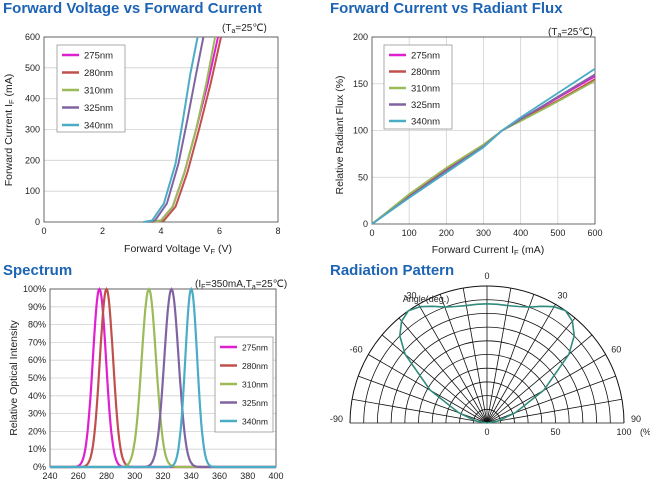  I want to click on legend-box, so click(91, 88).